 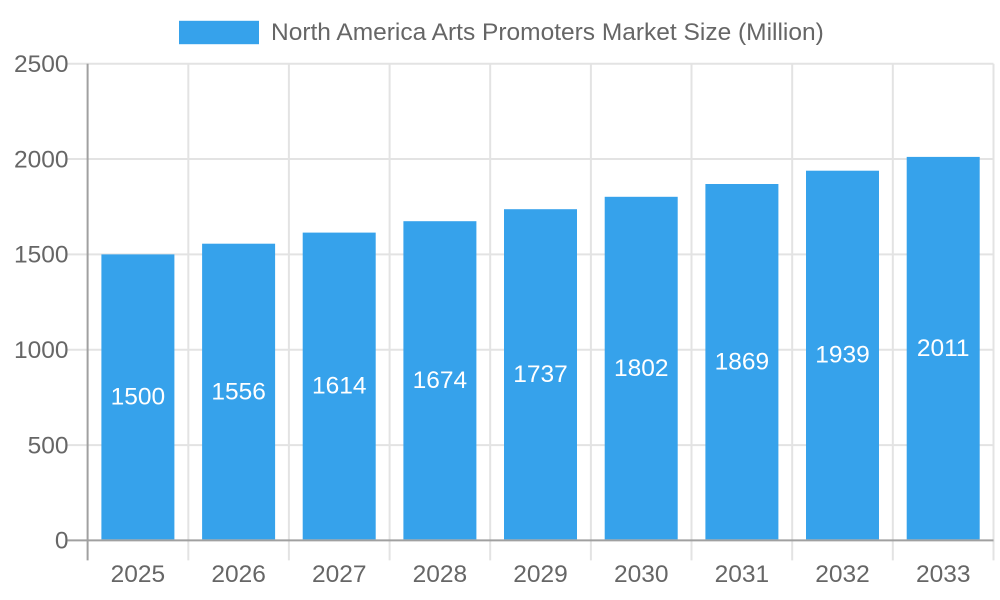 I want to click on svg-text: 2030, so click(x=641, y=574).